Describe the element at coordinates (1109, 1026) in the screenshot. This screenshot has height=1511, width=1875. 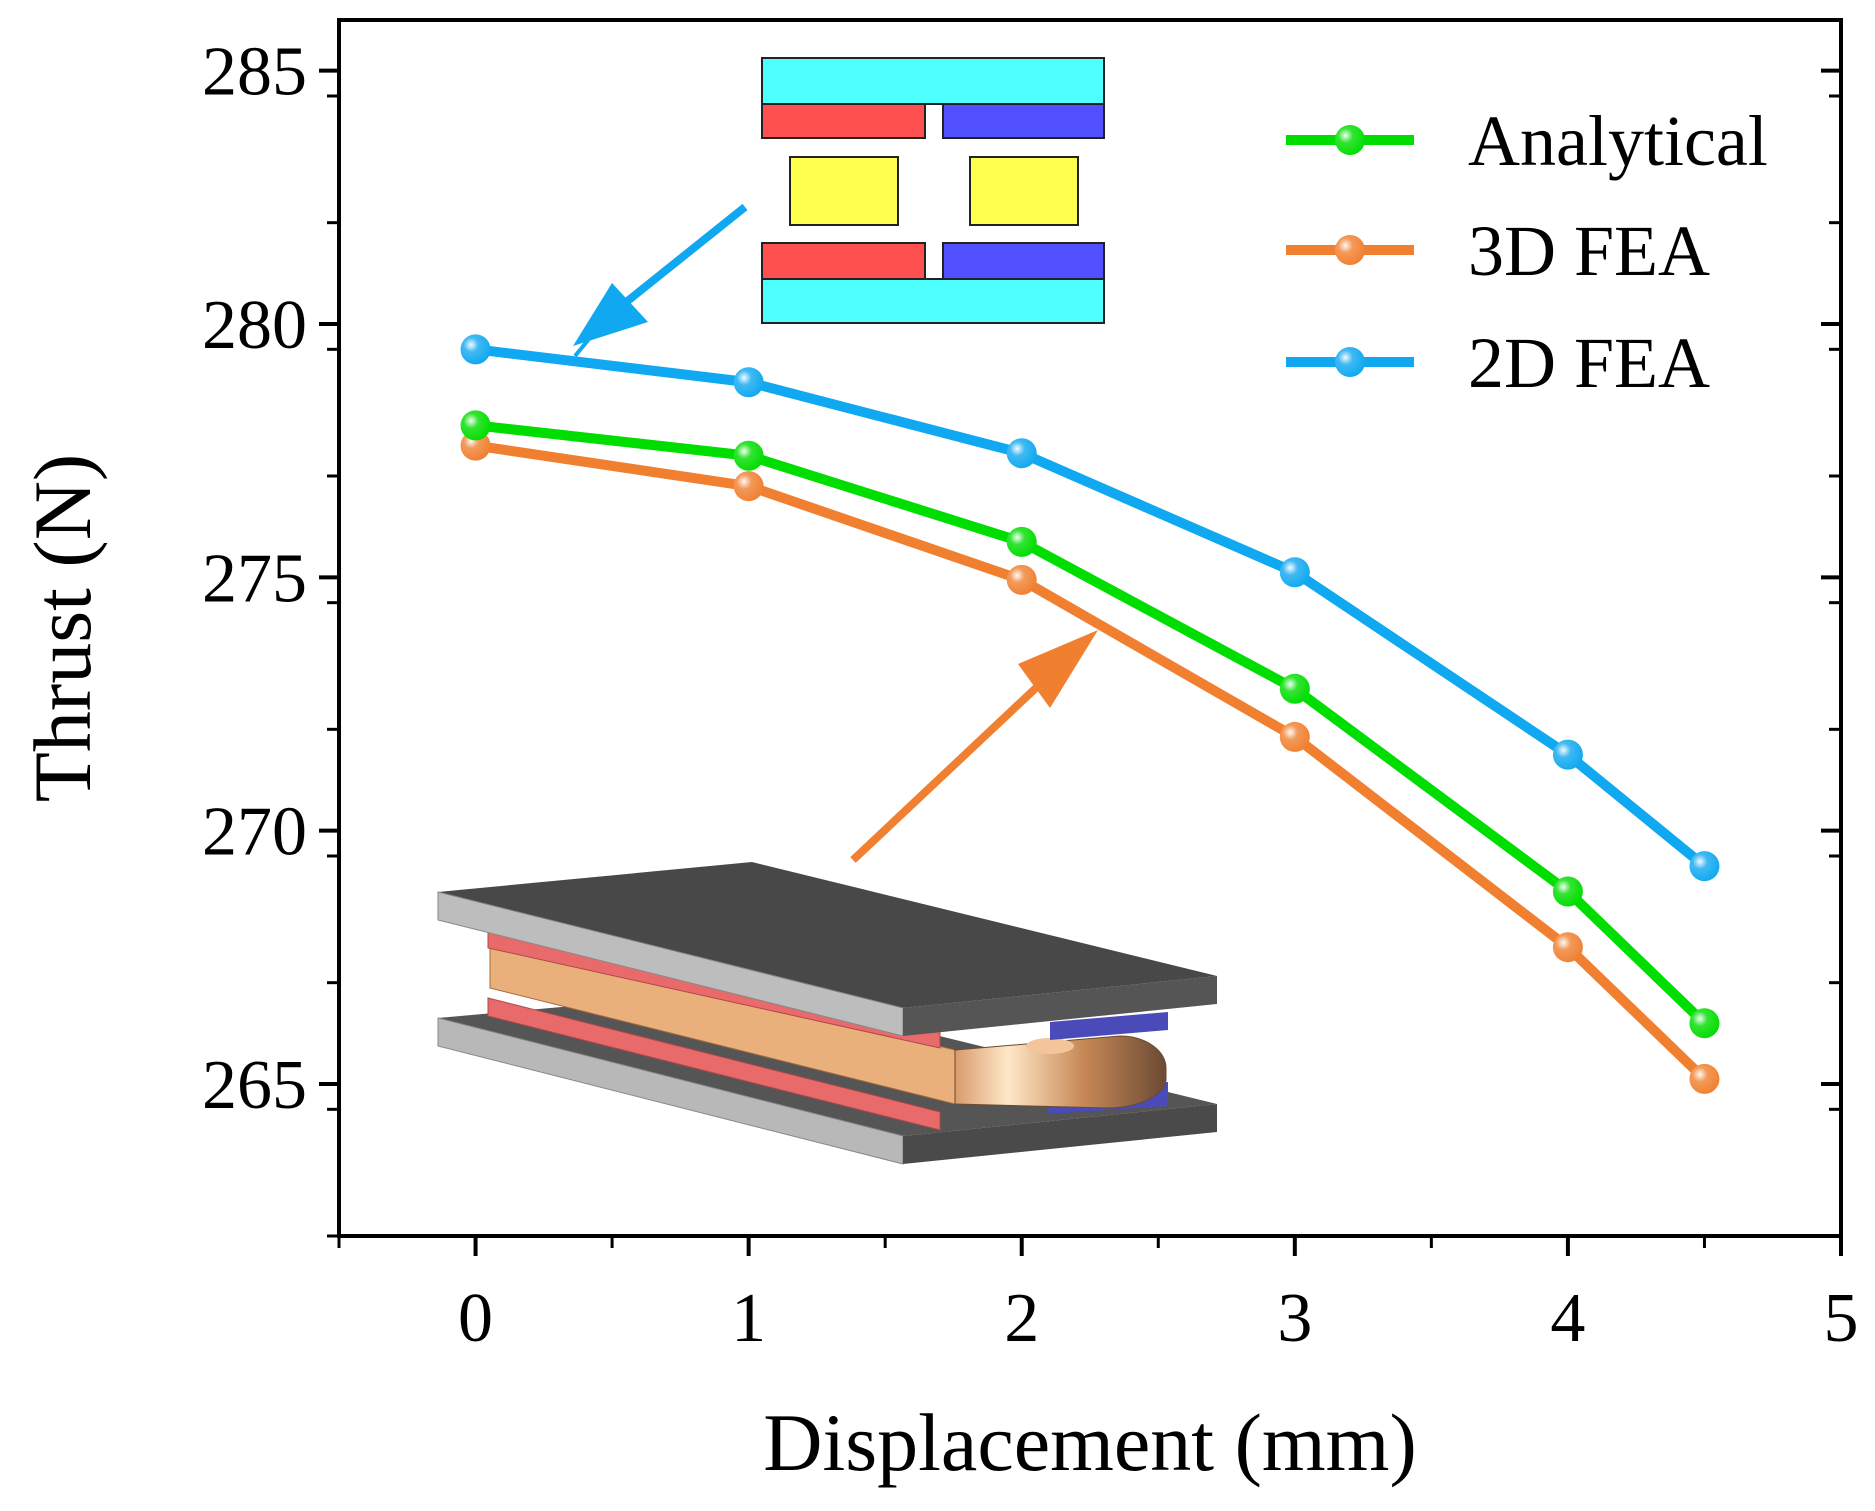
I see `top-magnet-blue-3d` at that location.